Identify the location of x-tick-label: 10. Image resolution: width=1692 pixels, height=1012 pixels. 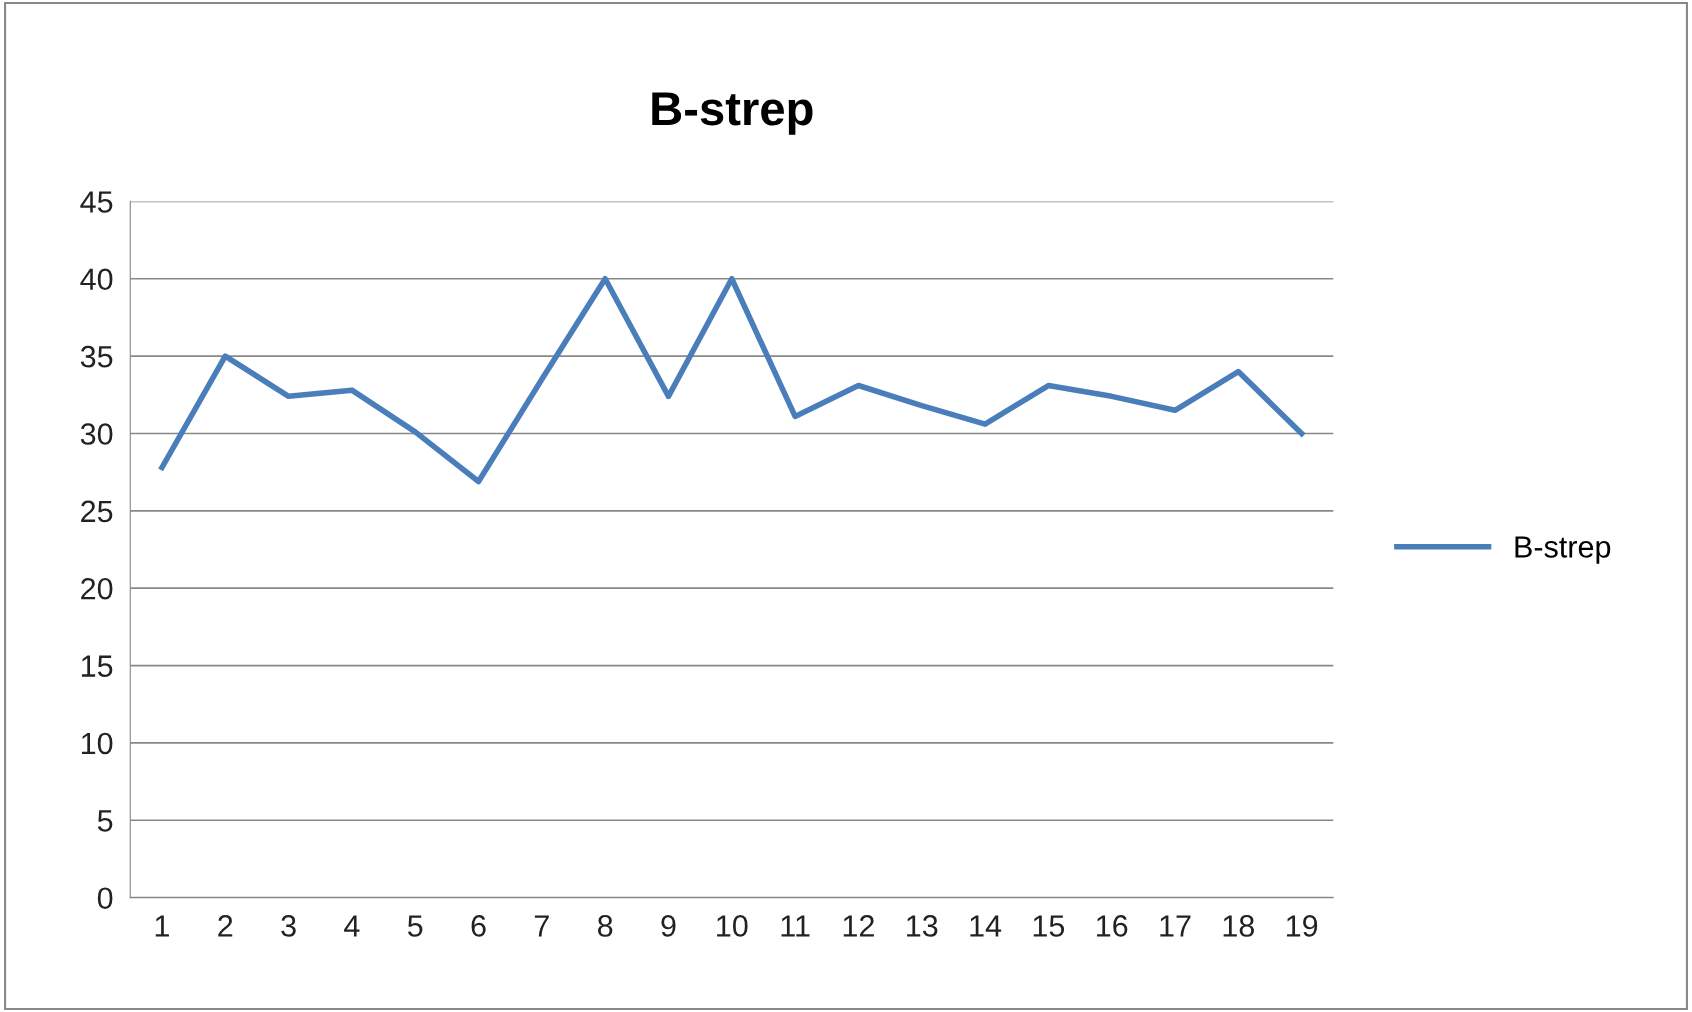
(732, 926).